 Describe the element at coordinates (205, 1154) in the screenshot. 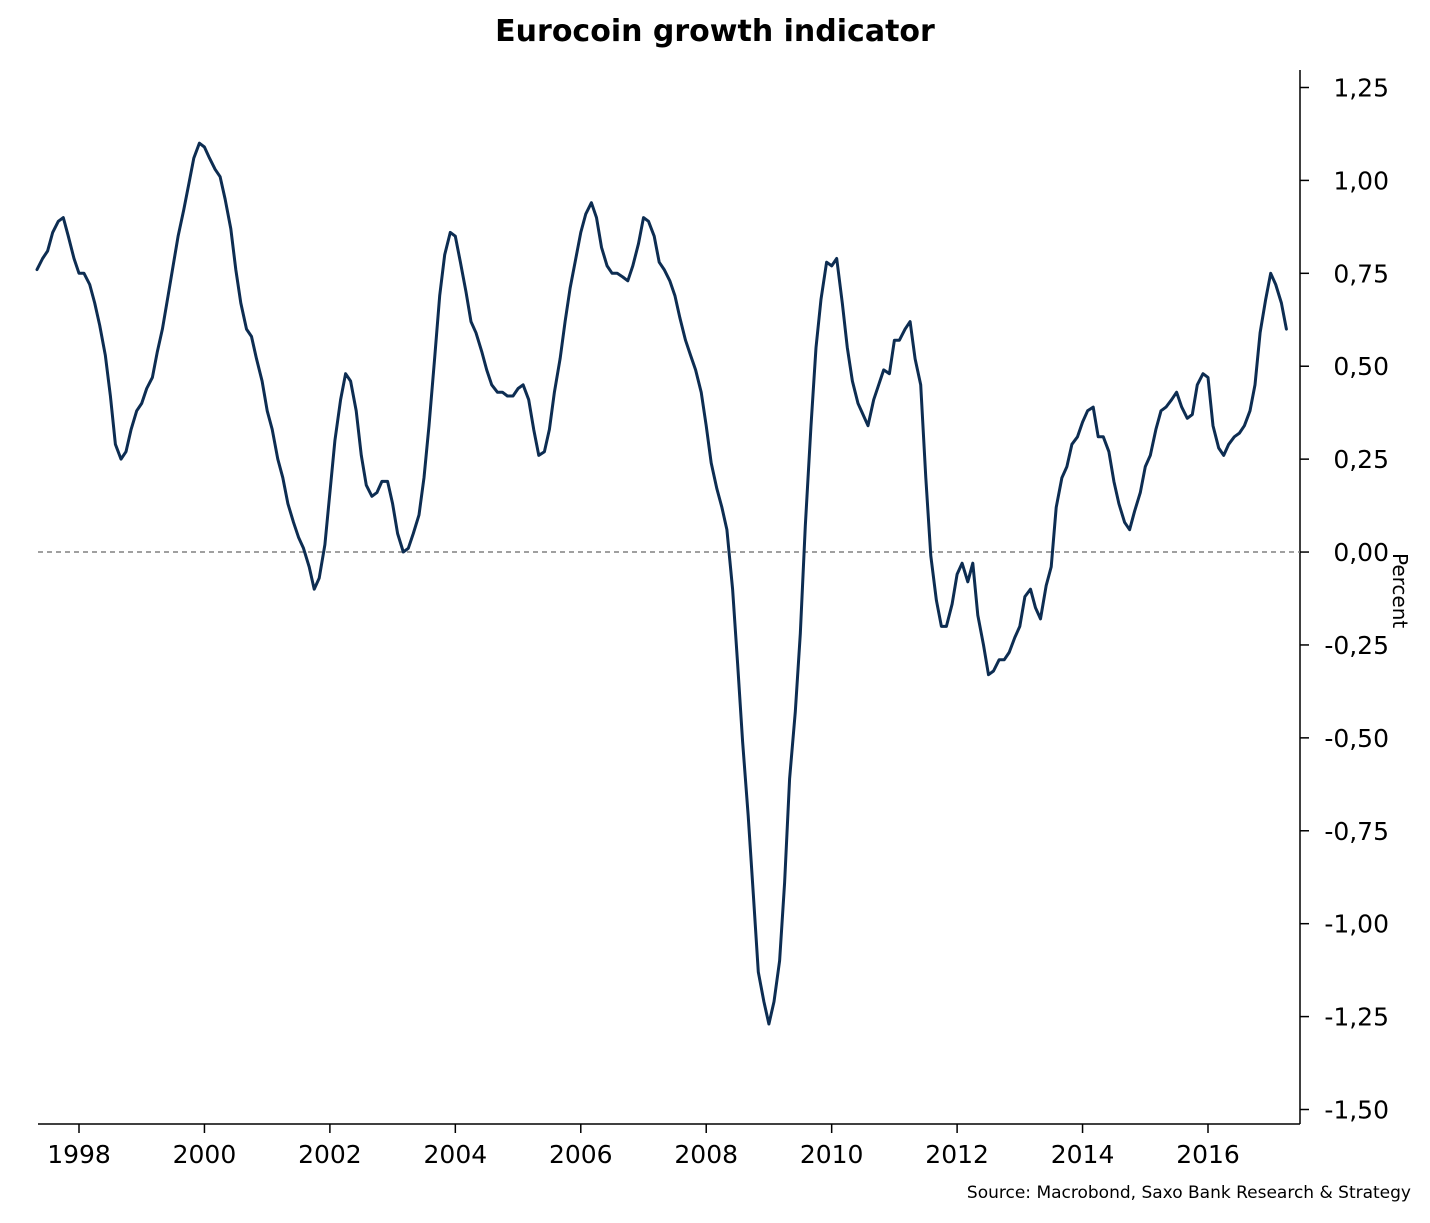

I see `x-tick-label: 2000` at that location.